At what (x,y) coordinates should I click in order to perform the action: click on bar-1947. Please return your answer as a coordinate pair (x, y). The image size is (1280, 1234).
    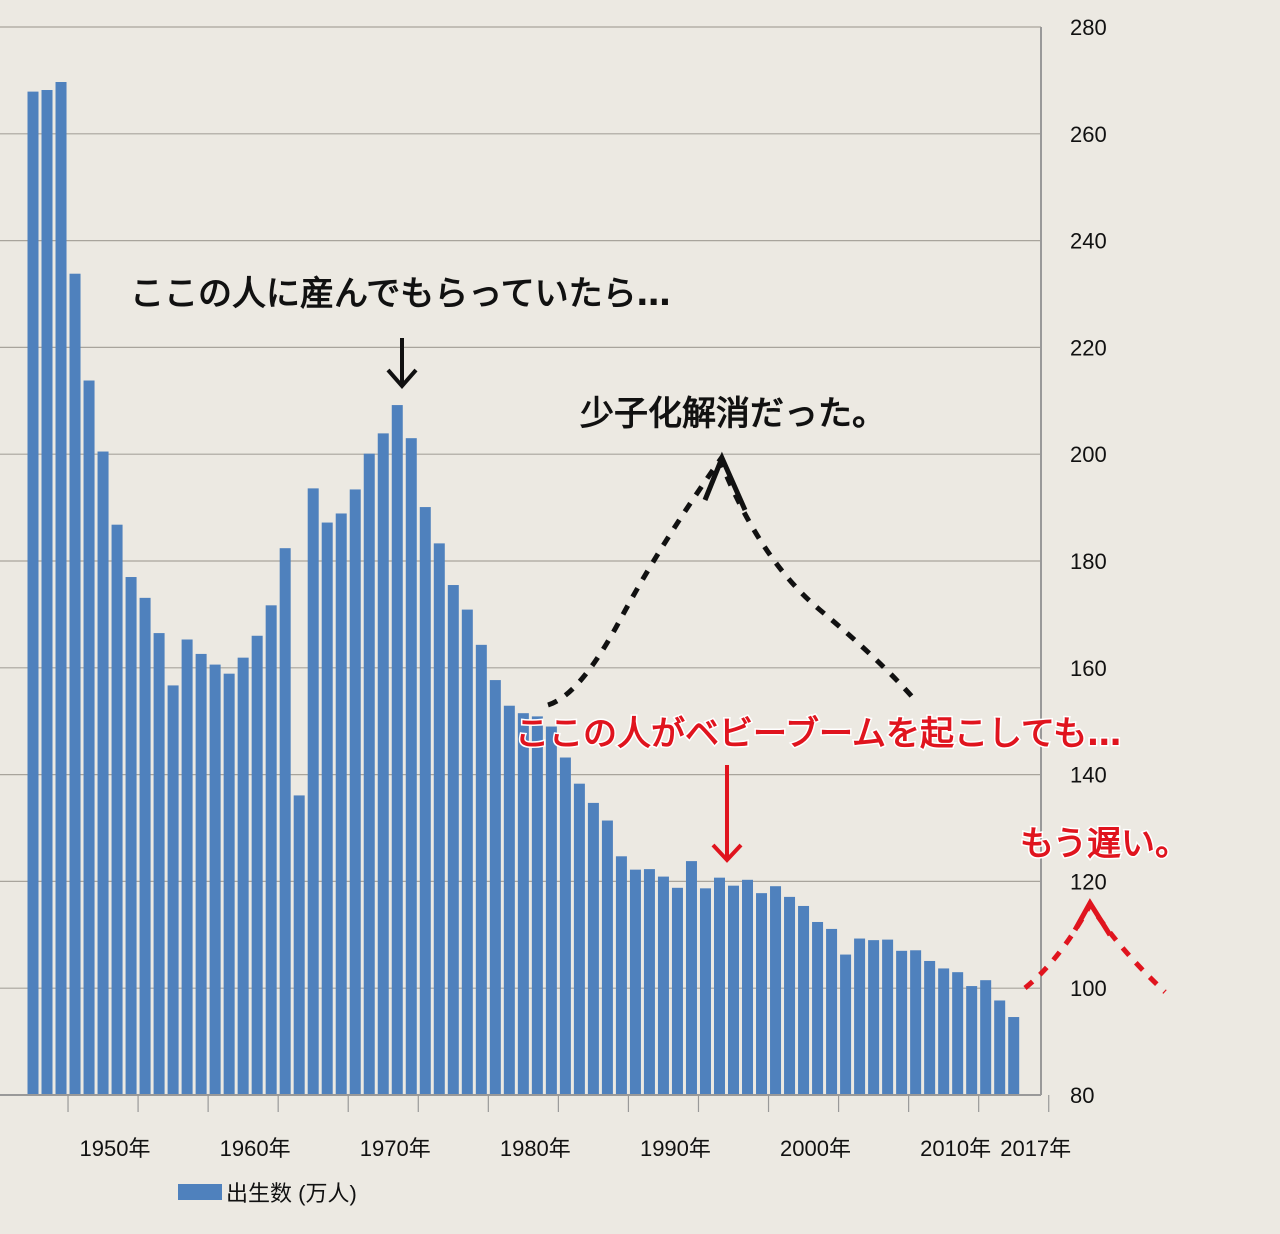
    Looking at the image, I should click on (33, 593).